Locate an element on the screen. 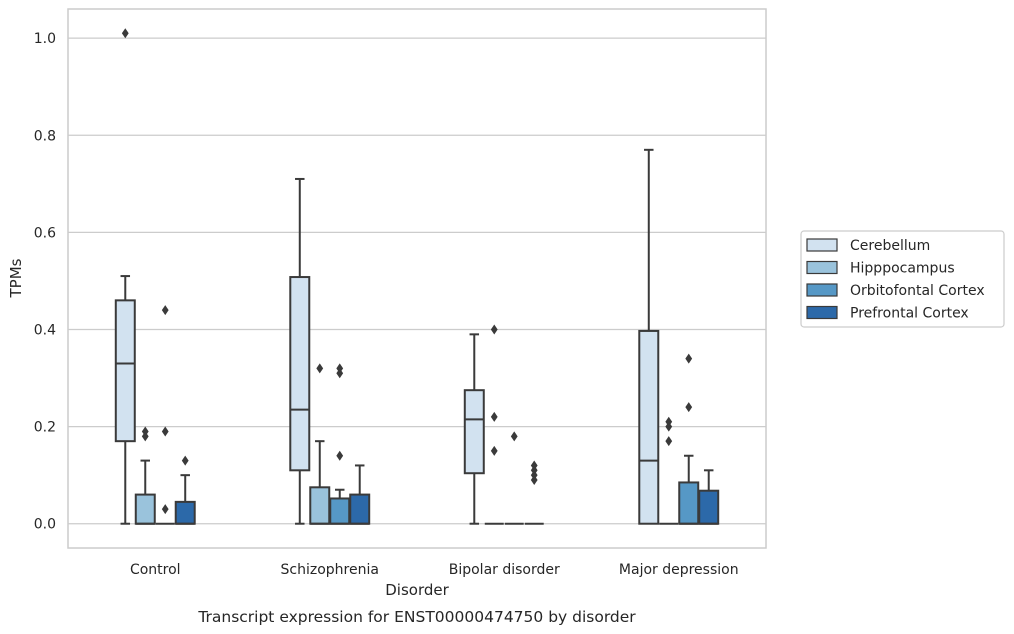 The width and height of the screenshot is (1014, 634). y-axis-label: TPMs is located at coordinates (16, 278).